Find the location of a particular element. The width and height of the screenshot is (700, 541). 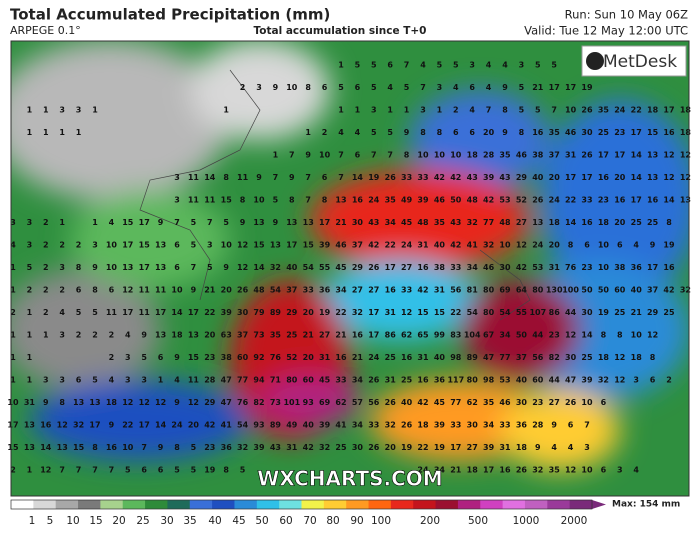

grid-value: 23 is located at coordinates (537, 402).